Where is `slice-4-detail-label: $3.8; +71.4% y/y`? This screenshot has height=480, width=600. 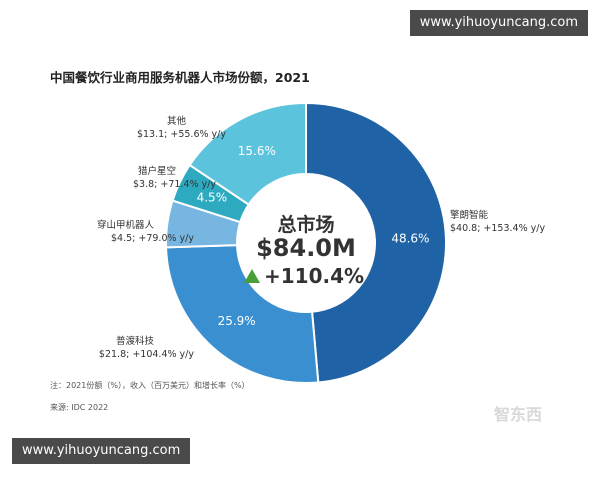
slice-4-detail-label: $3.8; +71.4% y/y is located at coordinates (174, 184).